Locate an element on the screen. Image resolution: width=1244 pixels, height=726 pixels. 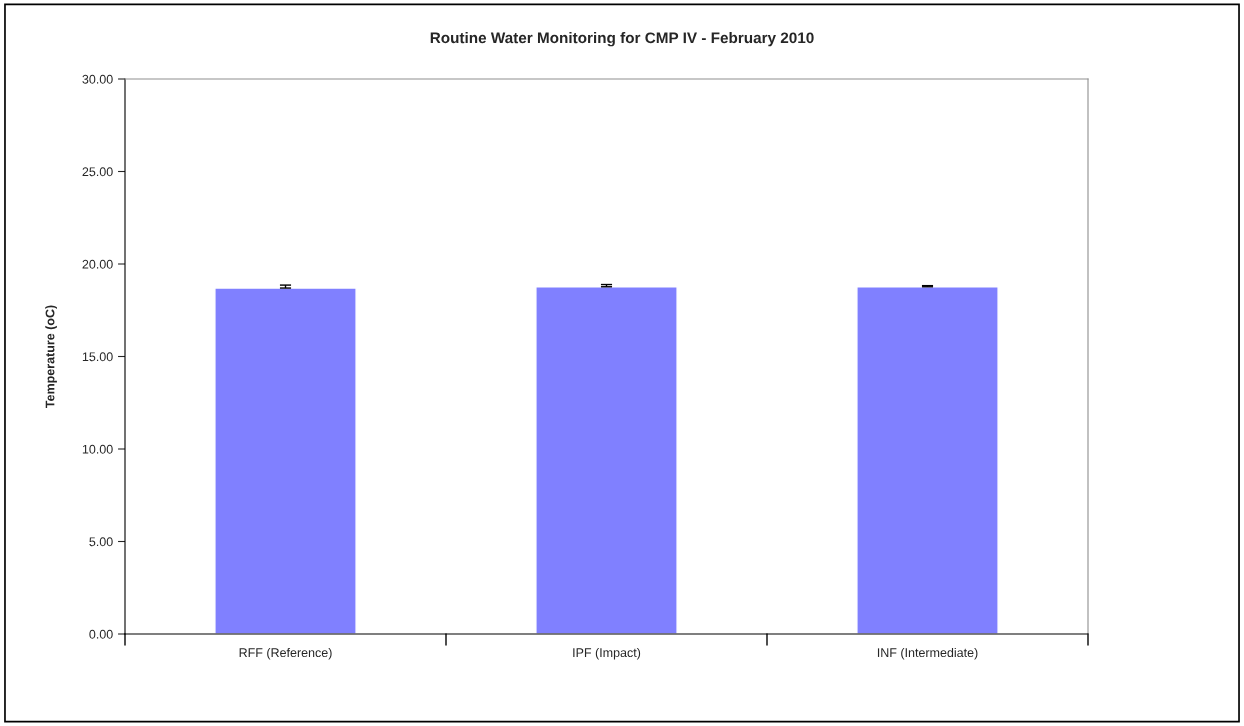
y-tick-label: 0.00 is located at coordinates (101, 634).